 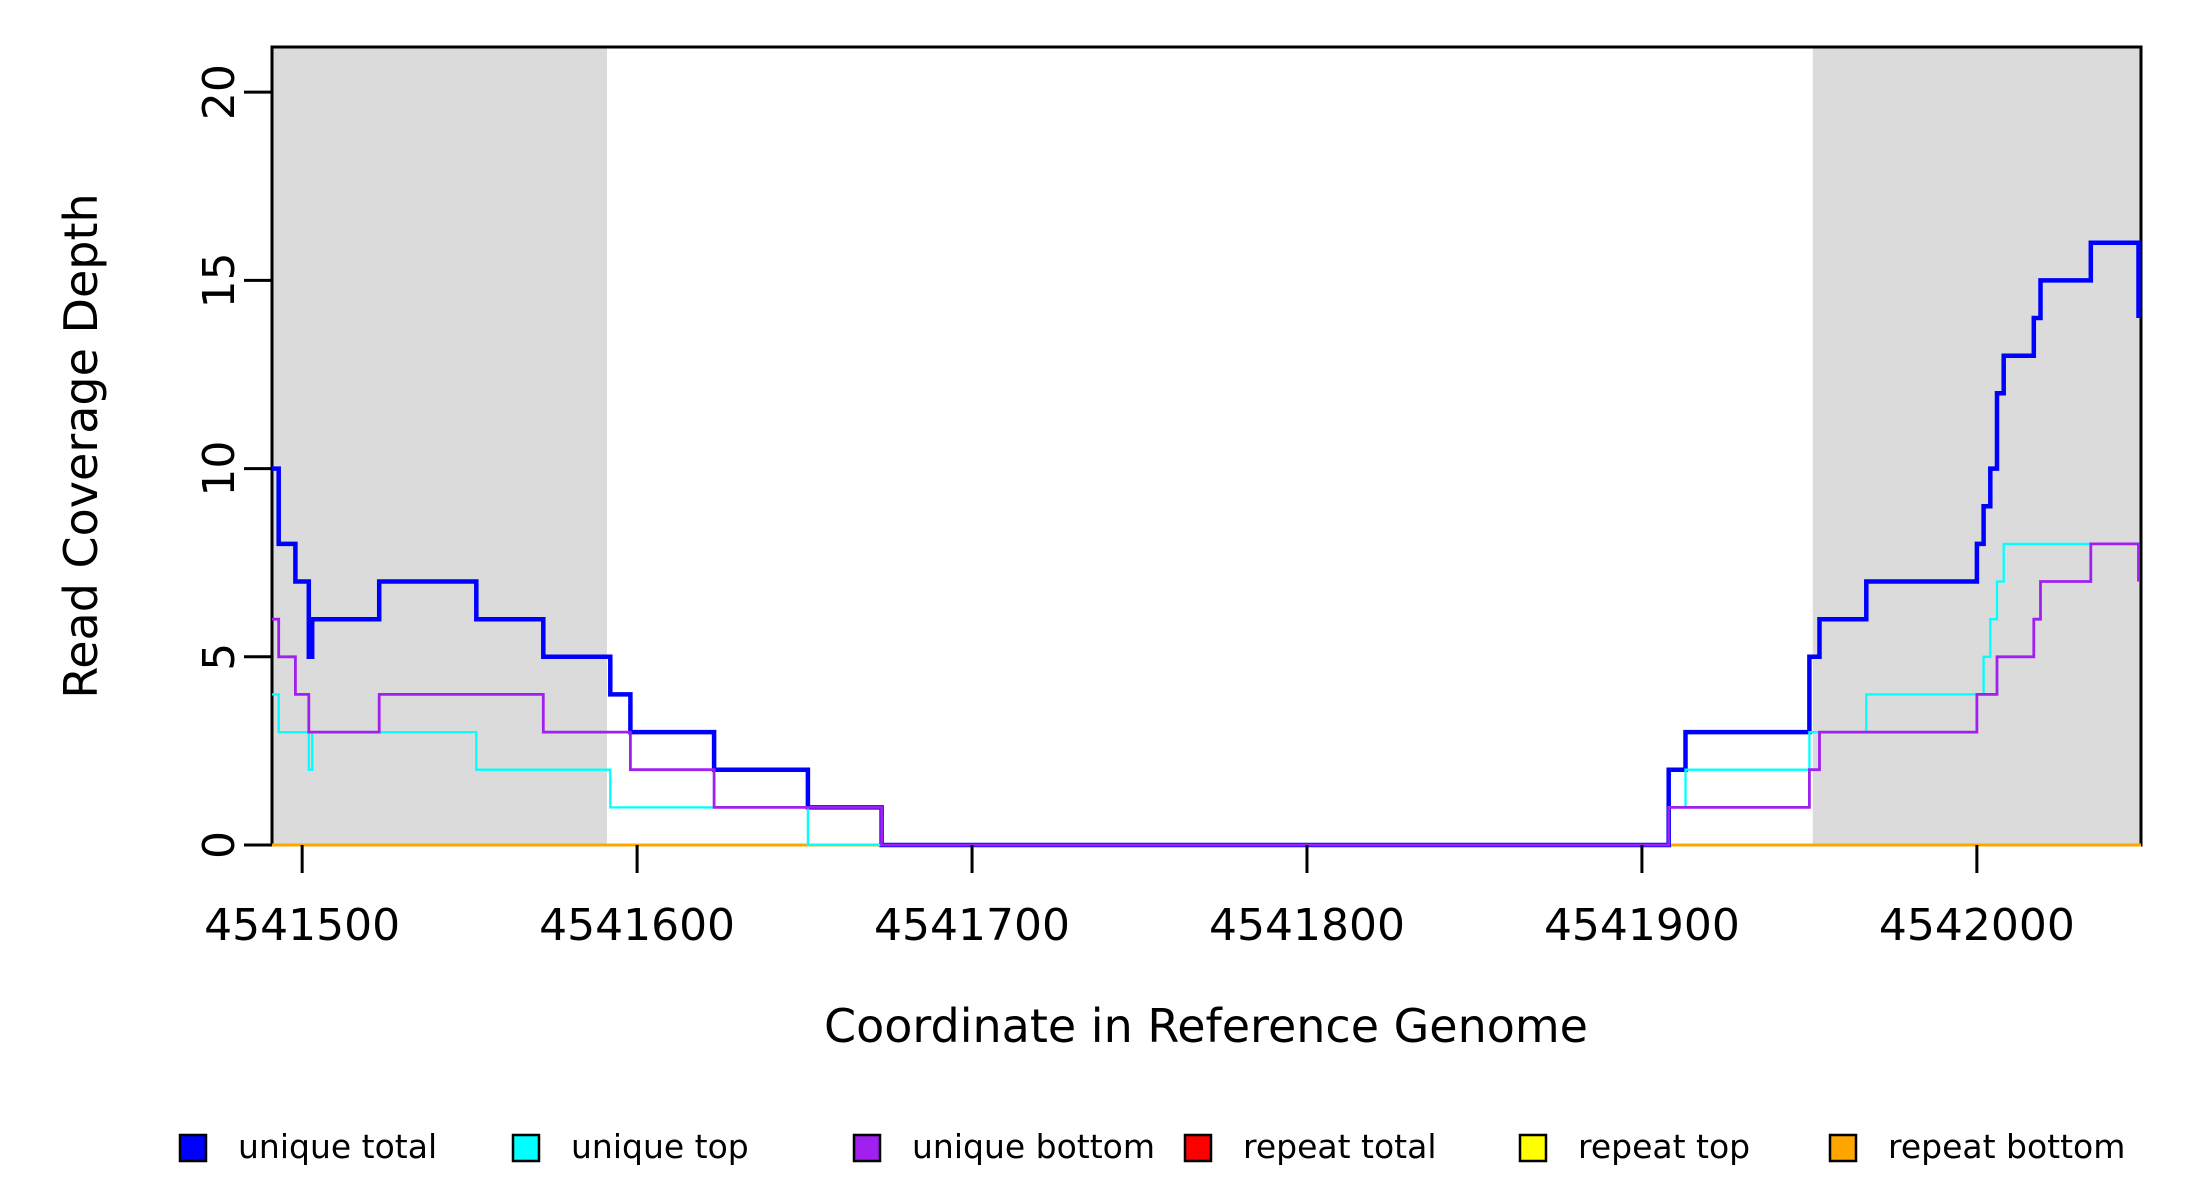 I want to click on y-tick-label: 20, so click(x=219, y=92).